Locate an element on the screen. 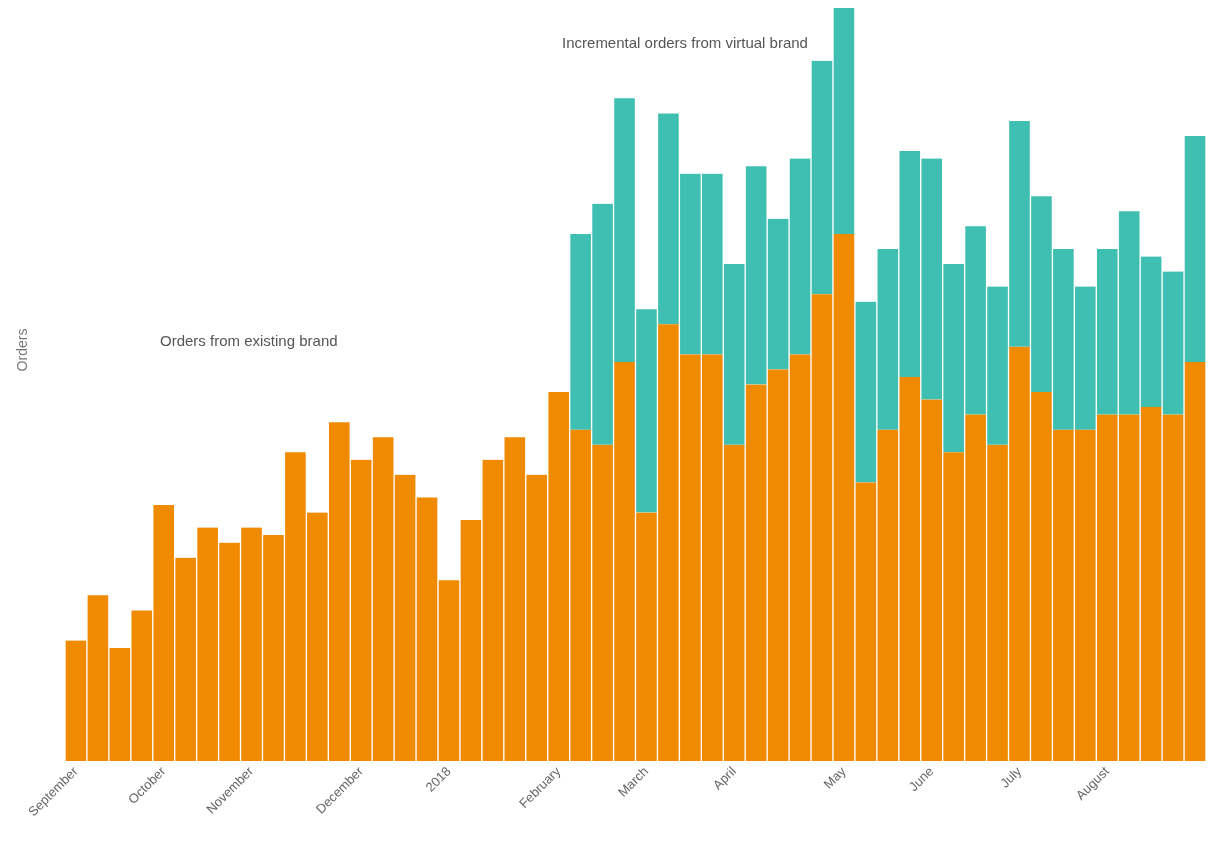 Image resolution: width=1212 pixels, height=863 pixels. annotation: Orders from existing brand is located at coordinates (249, 340).